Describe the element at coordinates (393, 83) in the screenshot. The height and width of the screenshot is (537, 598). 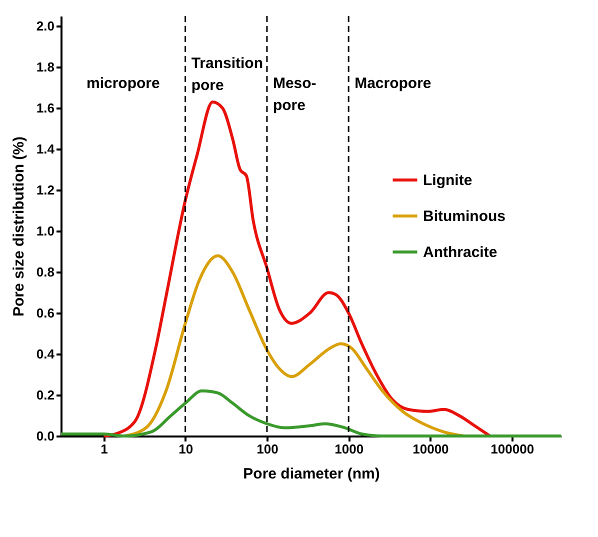
I see `annotation: Macropore` at that location.